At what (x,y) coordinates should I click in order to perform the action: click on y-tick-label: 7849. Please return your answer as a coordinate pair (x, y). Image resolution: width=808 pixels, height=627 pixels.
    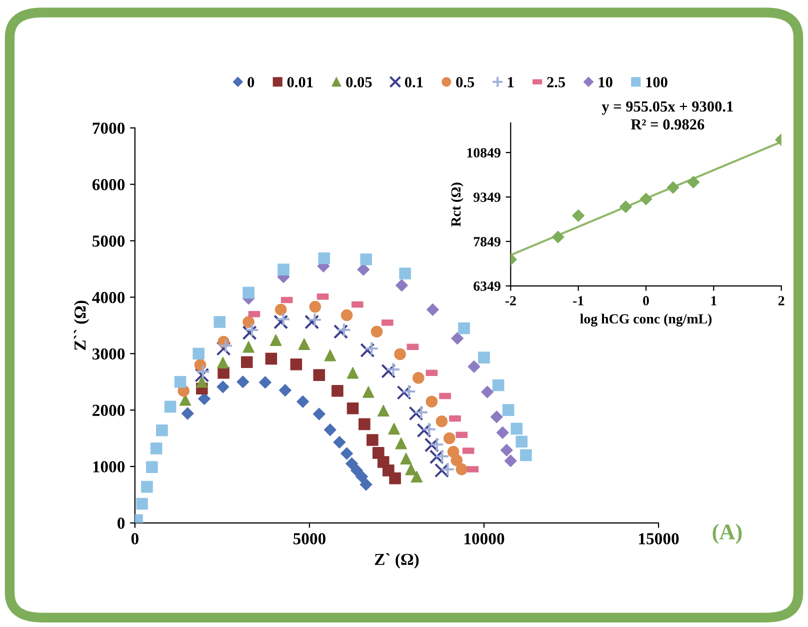
    Looking at the image, I should click on (487, 241).